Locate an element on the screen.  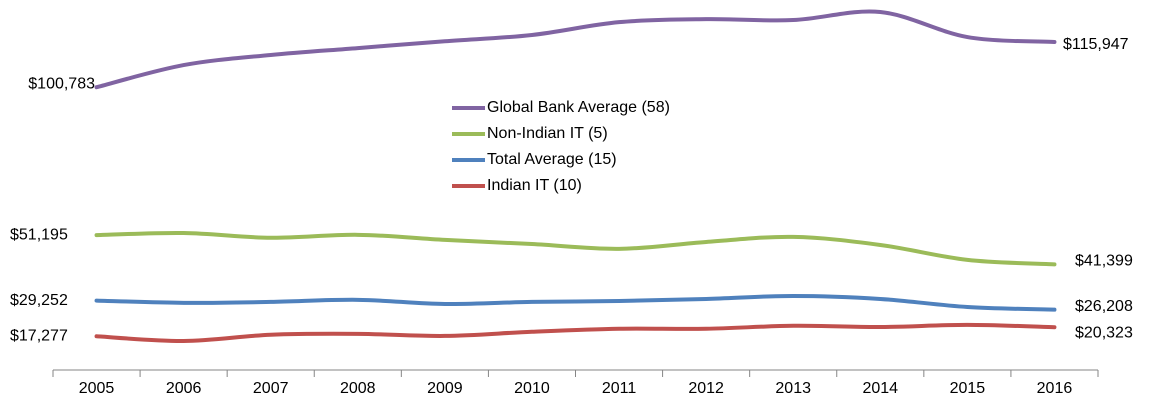
x-tick-label: 2016 is located at coordinates (1055, 388).